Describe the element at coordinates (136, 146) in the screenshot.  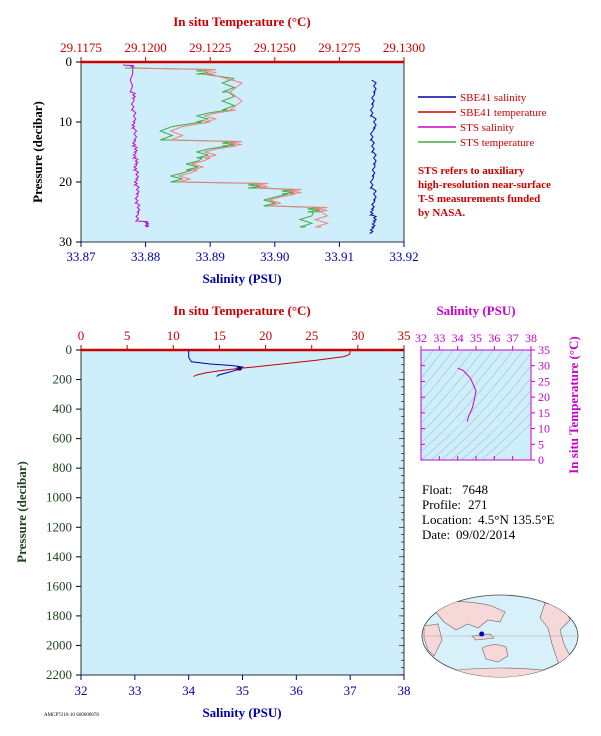
I see `series-sts-salinity` at that location.